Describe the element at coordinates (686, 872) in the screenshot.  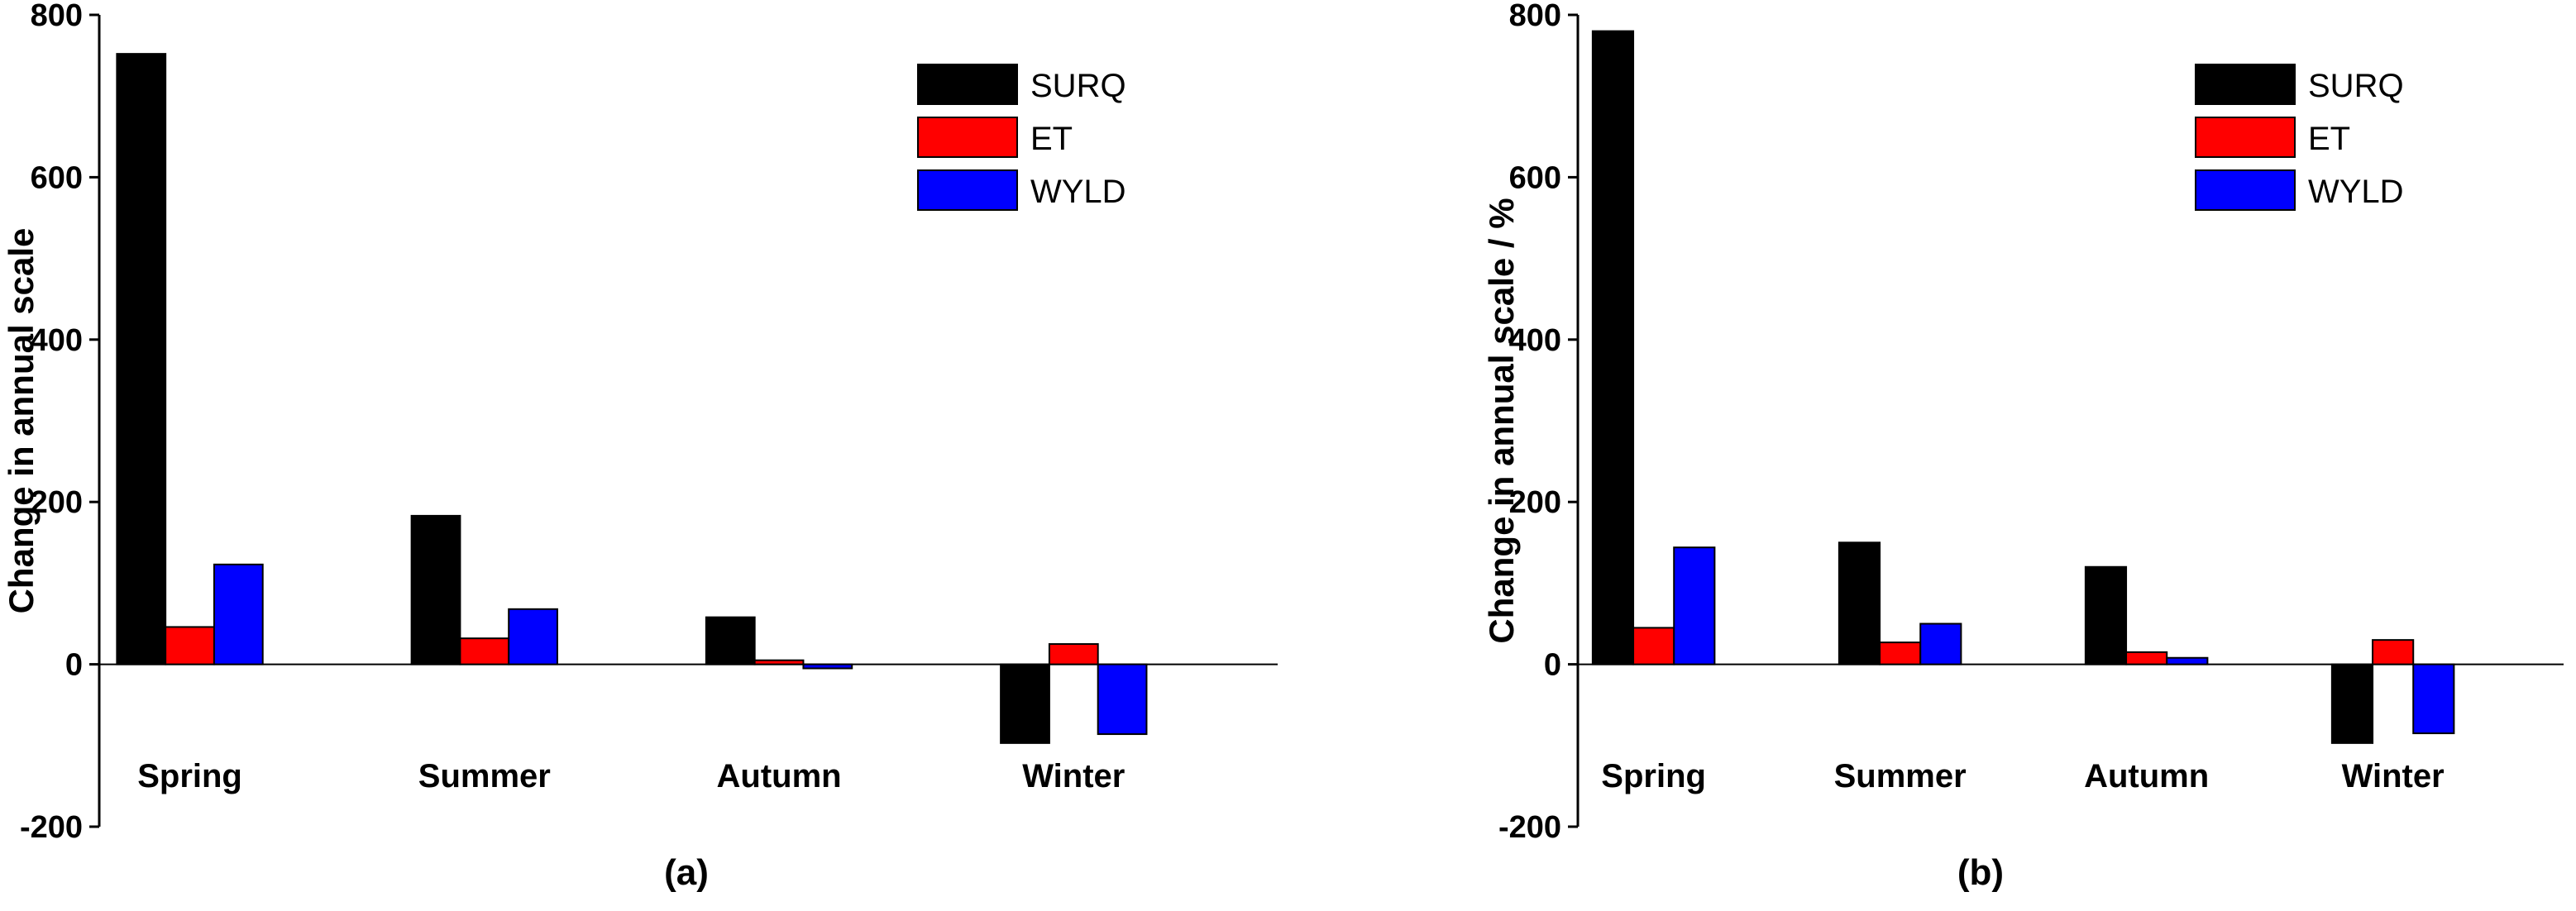
I see `panel-label: (a)` at that location.